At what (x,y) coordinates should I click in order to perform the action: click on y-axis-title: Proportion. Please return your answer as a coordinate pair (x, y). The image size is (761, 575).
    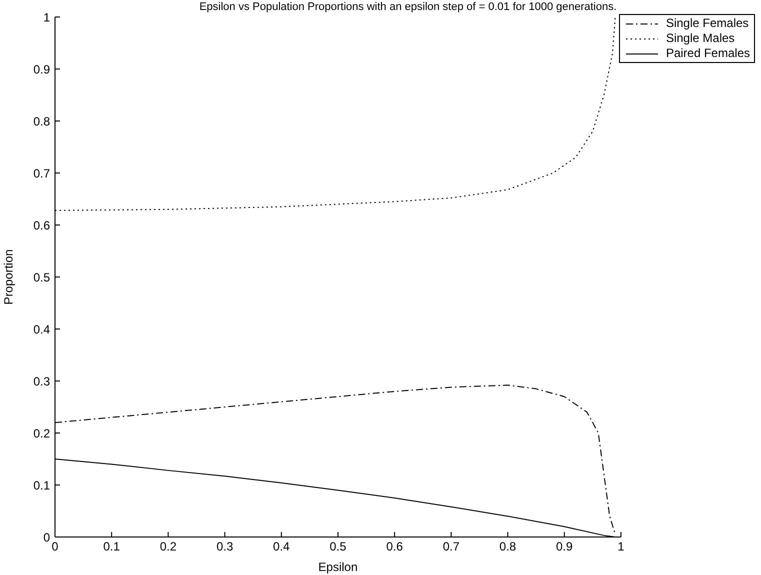
    Looking at the image, I should click on (8, 277).